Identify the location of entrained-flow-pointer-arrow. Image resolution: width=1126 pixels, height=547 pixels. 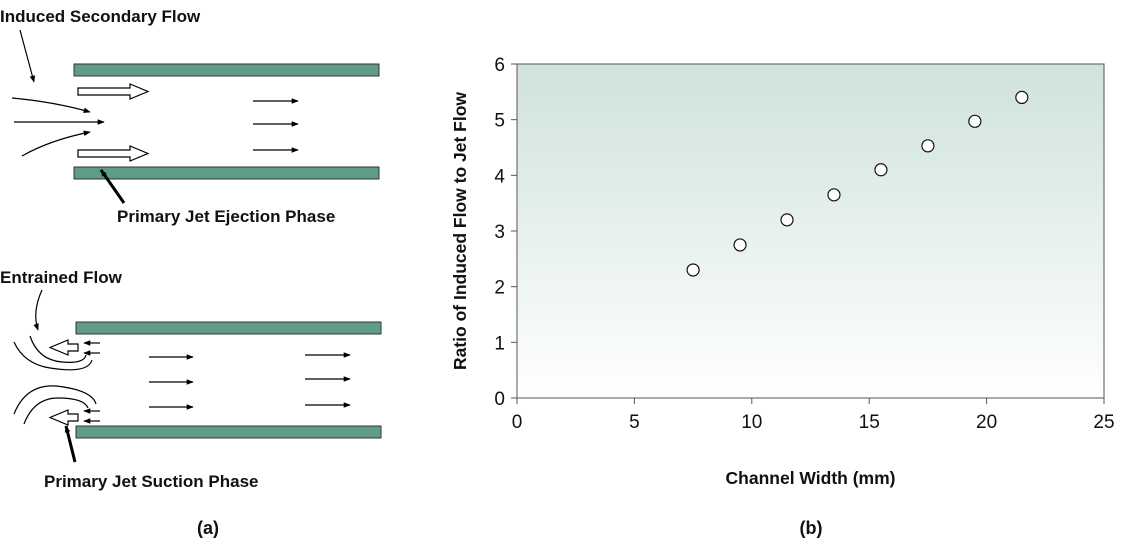
(38, 310).